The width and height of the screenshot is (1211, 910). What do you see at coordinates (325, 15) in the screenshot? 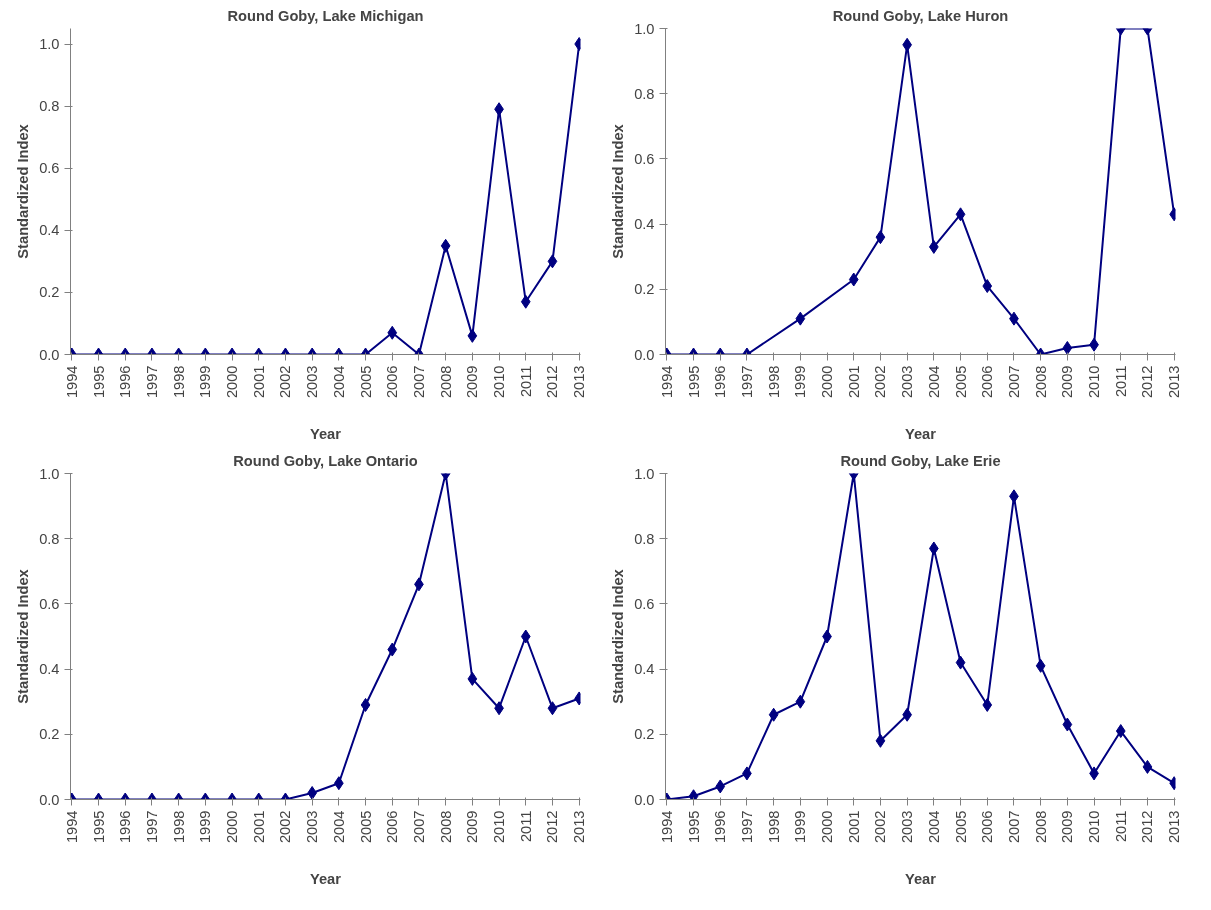
I see `chart-title: Round Goby, Lake Michigan` at bounding box center [325, 15].